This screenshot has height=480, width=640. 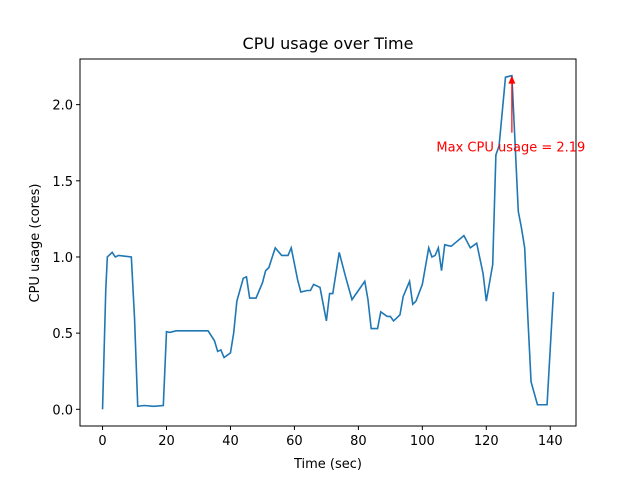 I want to click on x-tick-label: 40, so click(x=230, y=441).